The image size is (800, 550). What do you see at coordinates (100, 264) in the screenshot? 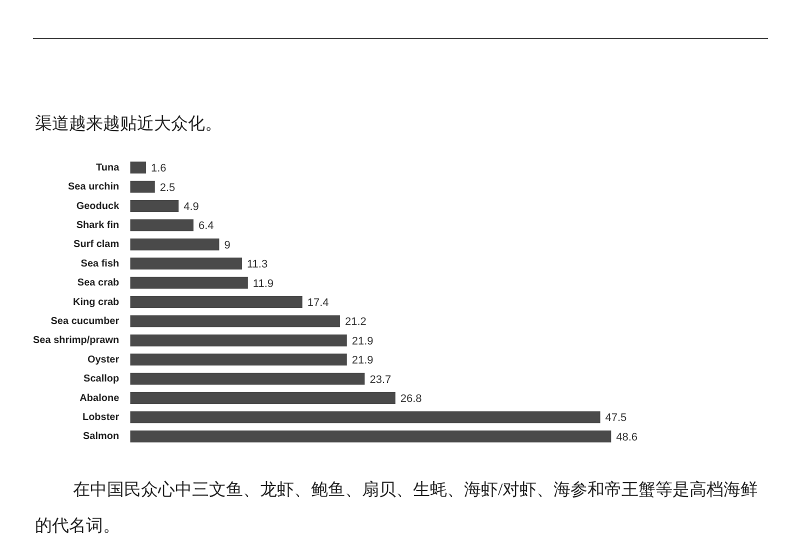
I see `y-tick-label: Sea fish` at bounding box center [100, 264].